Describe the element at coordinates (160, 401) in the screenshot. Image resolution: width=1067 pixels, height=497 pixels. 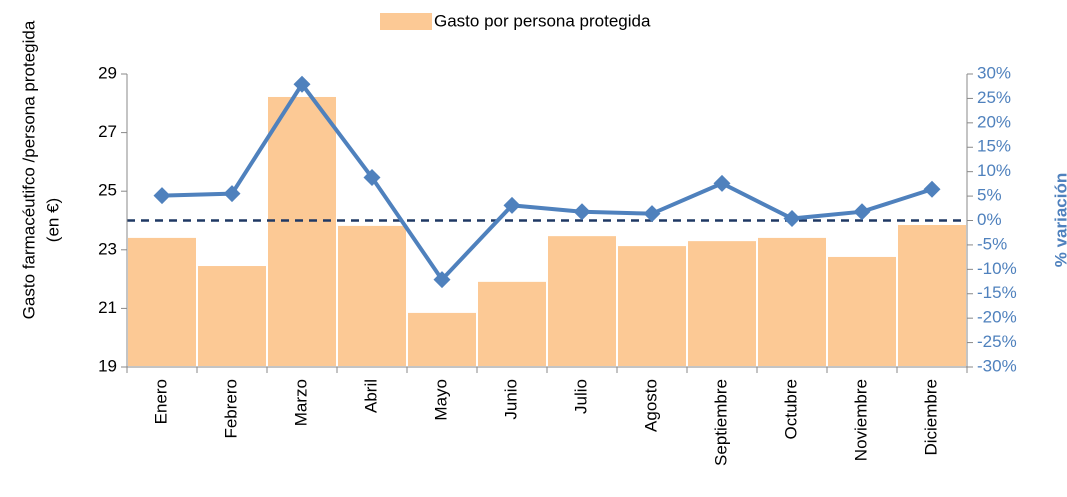
I see `x-tick-label: Enero` at that location.